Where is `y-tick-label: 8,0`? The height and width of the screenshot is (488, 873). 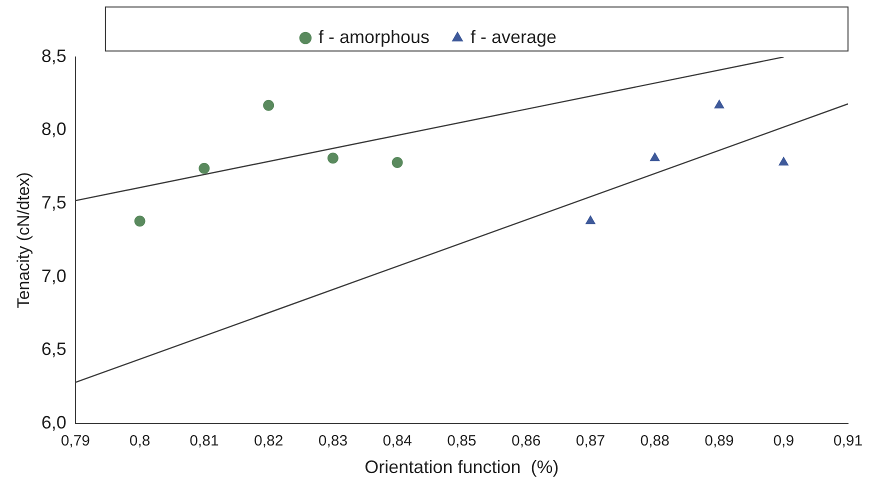
y-tick-label: 8,0 is located at coordinates (53, 129).